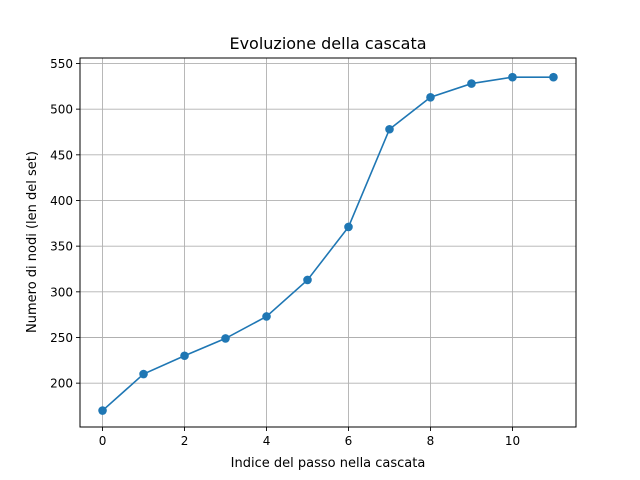  I want to click on x-axis-ticks: 0 2 4 6 8 10, so click(309, 437).